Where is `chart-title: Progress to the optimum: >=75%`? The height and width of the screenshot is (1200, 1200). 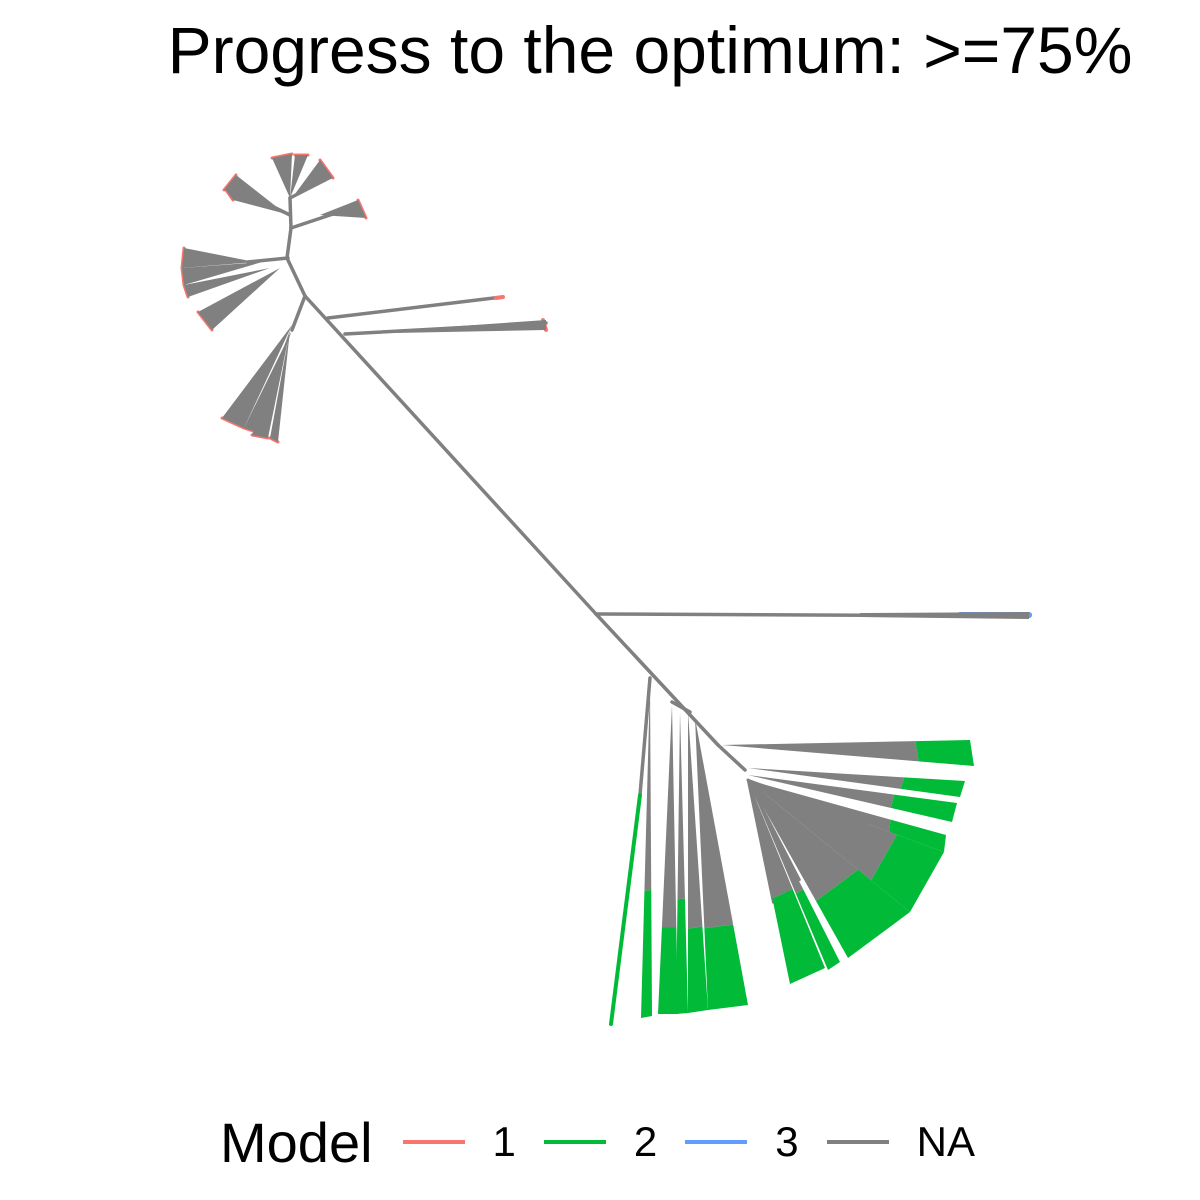
chart-title: Progress to the optimum: >=75% is located at coordinates (650, 50).